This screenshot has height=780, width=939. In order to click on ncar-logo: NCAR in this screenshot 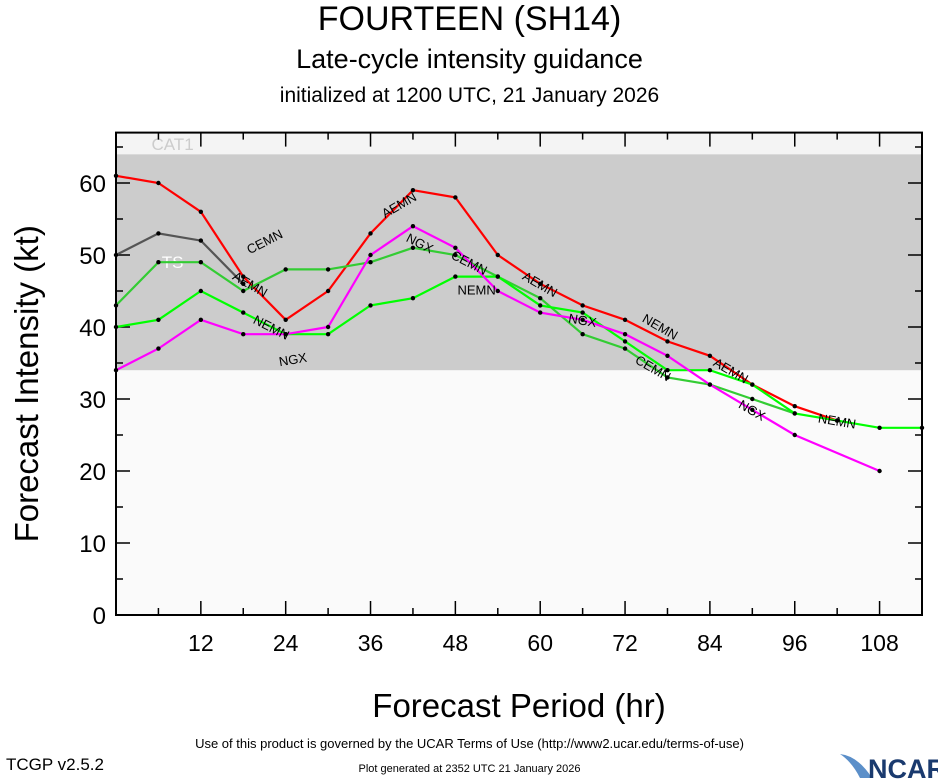, I will do `click(889, 767)`.